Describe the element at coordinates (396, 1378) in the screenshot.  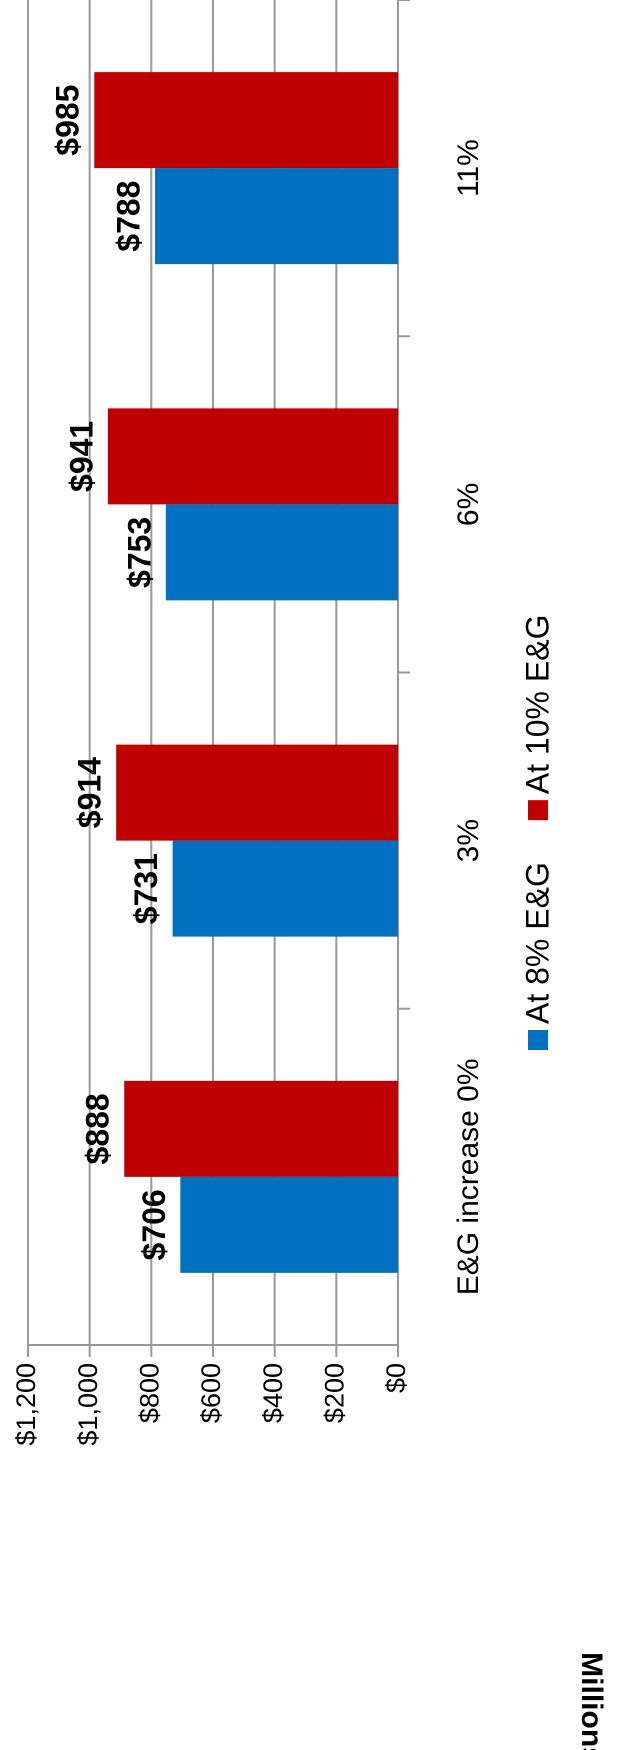
I see `y-tick-label: $0` at that location.